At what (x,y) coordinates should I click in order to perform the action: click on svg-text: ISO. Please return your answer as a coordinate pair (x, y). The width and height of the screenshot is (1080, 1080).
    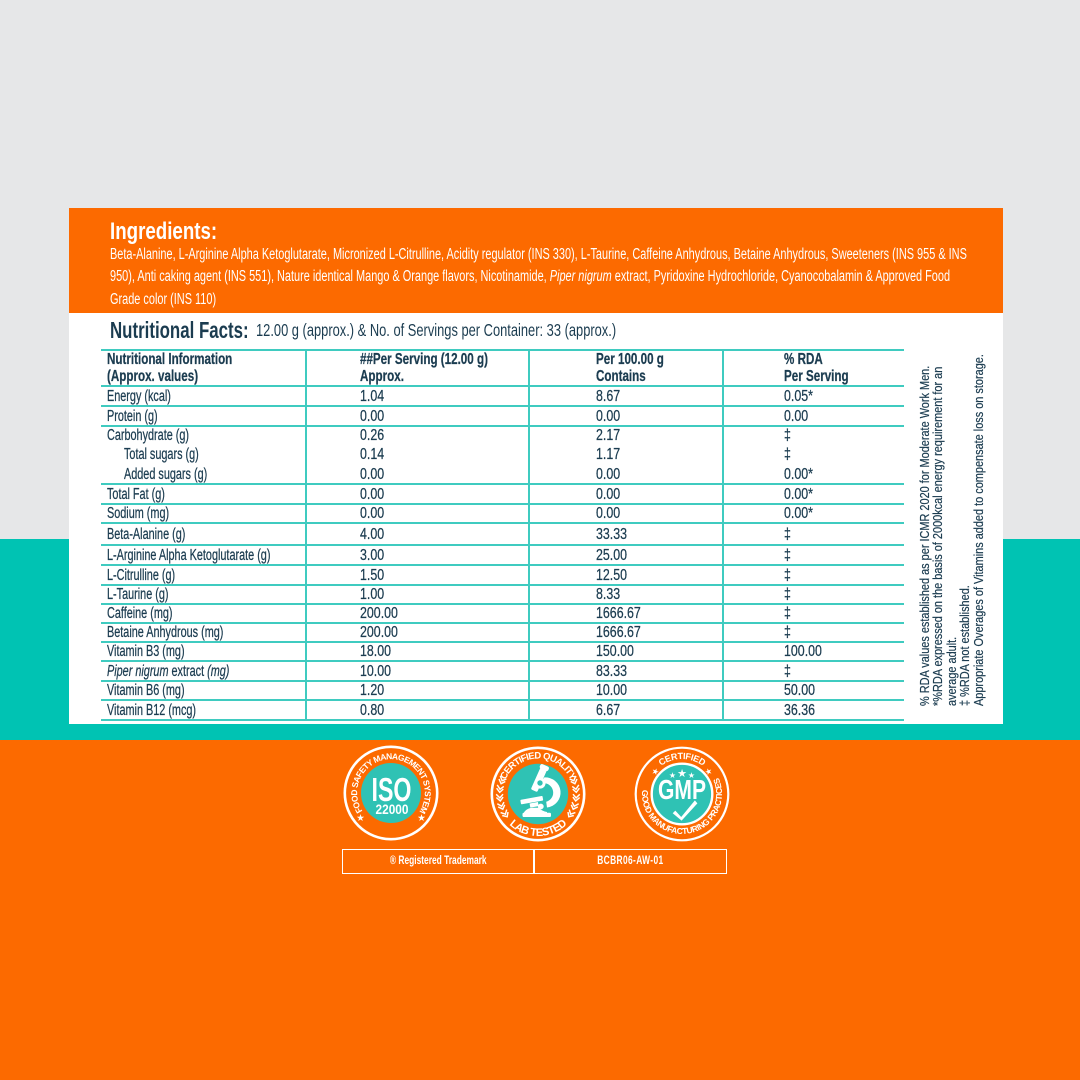
    Looking at the image, I should click on (392, 789).